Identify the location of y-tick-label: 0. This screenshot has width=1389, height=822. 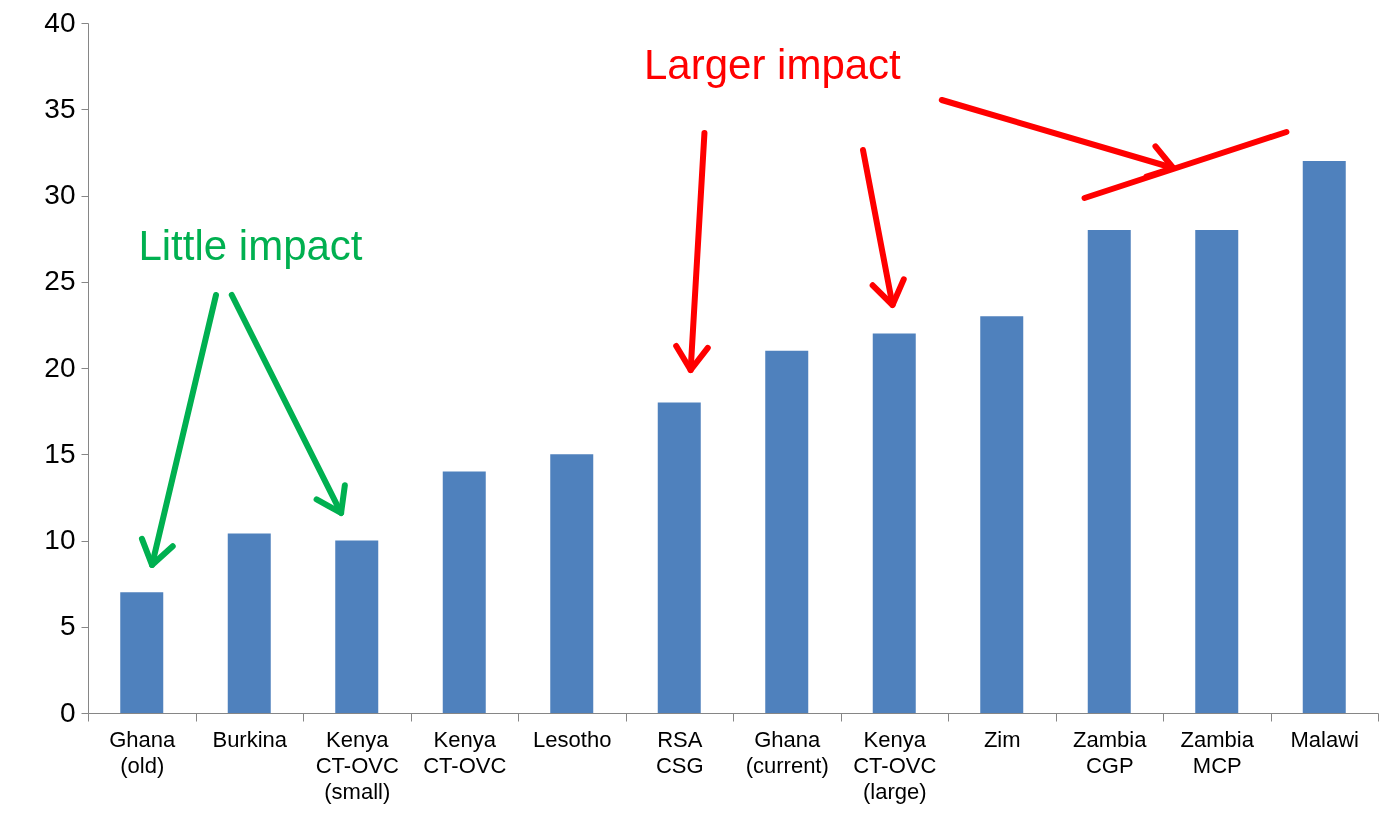
(67, 712).